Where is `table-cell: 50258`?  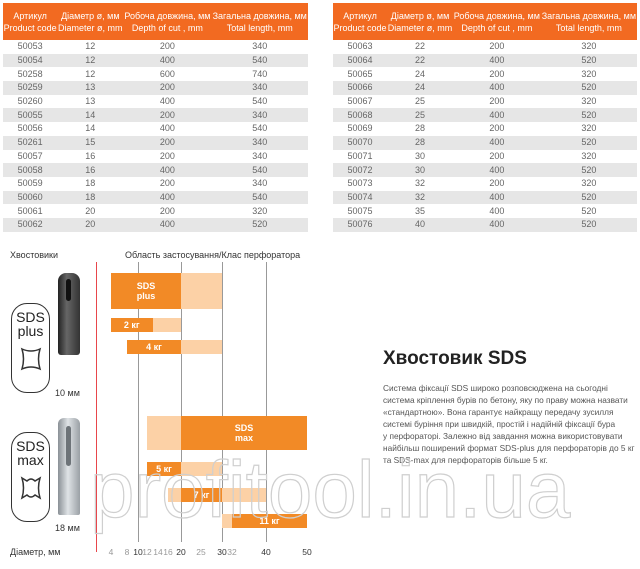
table-cell: 50258 is located at coordinates (30, 73).